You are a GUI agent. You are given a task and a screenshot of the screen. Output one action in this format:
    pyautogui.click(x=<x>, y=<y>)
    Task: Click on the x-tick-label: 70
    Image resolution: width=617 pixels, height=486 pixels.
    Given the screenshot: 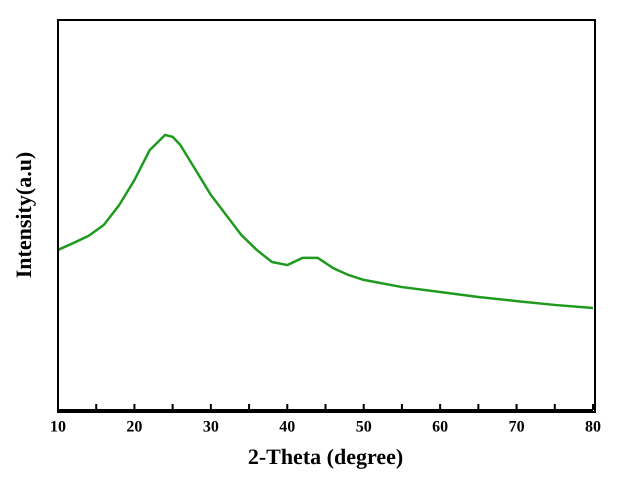 What is the action you would take?
    pyautogui.click(x=516, y=427)
    